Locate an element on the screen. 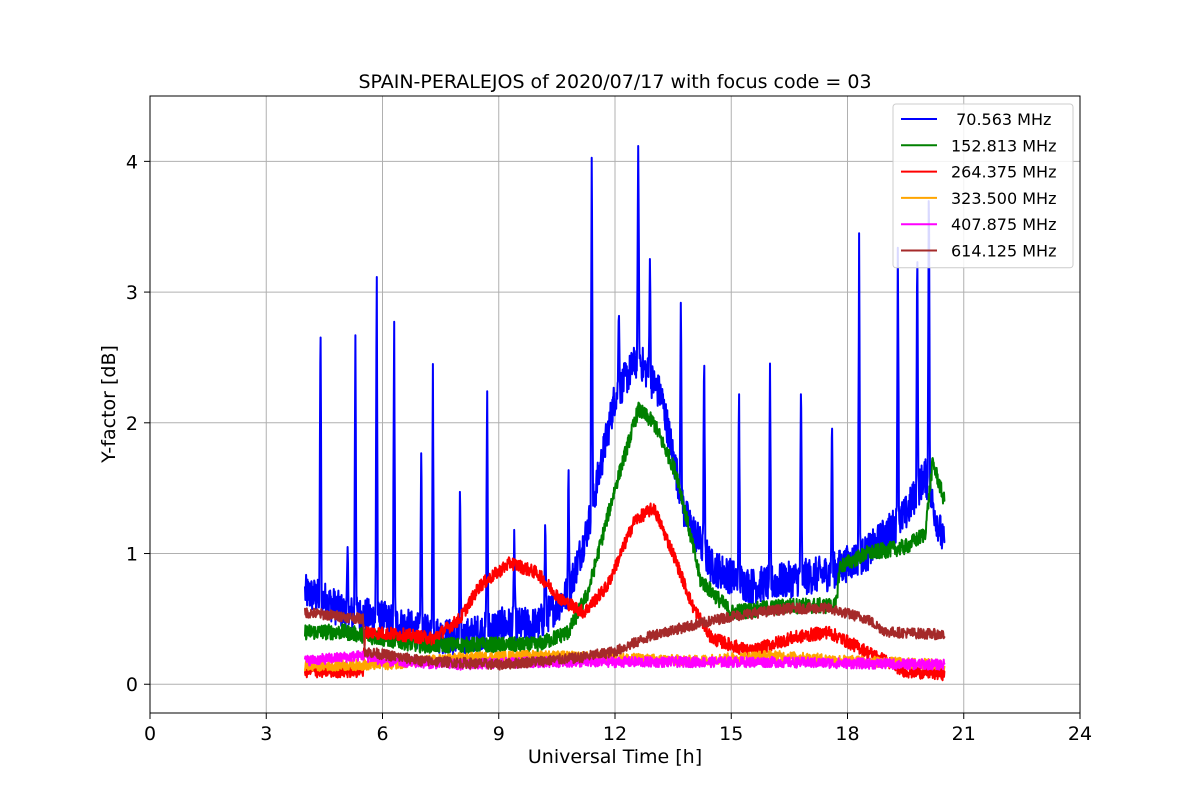 Image resolution: width=1200 pixels, height=800 pixels. x-axis-label: Universal Time [h] is located at coordinates (615, 757).